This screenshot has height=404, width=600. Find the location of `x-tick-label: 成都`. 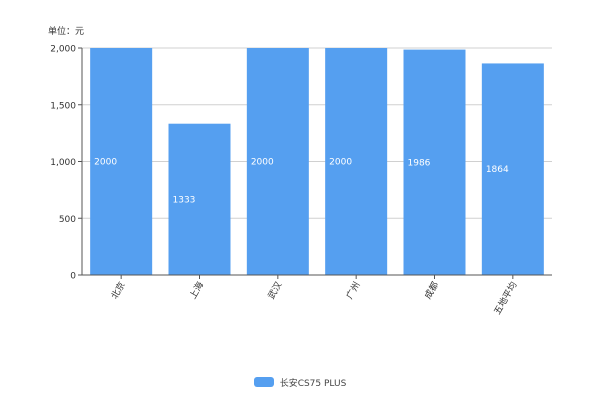

x-tick-label: 成都 is located at coordinates (431, 291).